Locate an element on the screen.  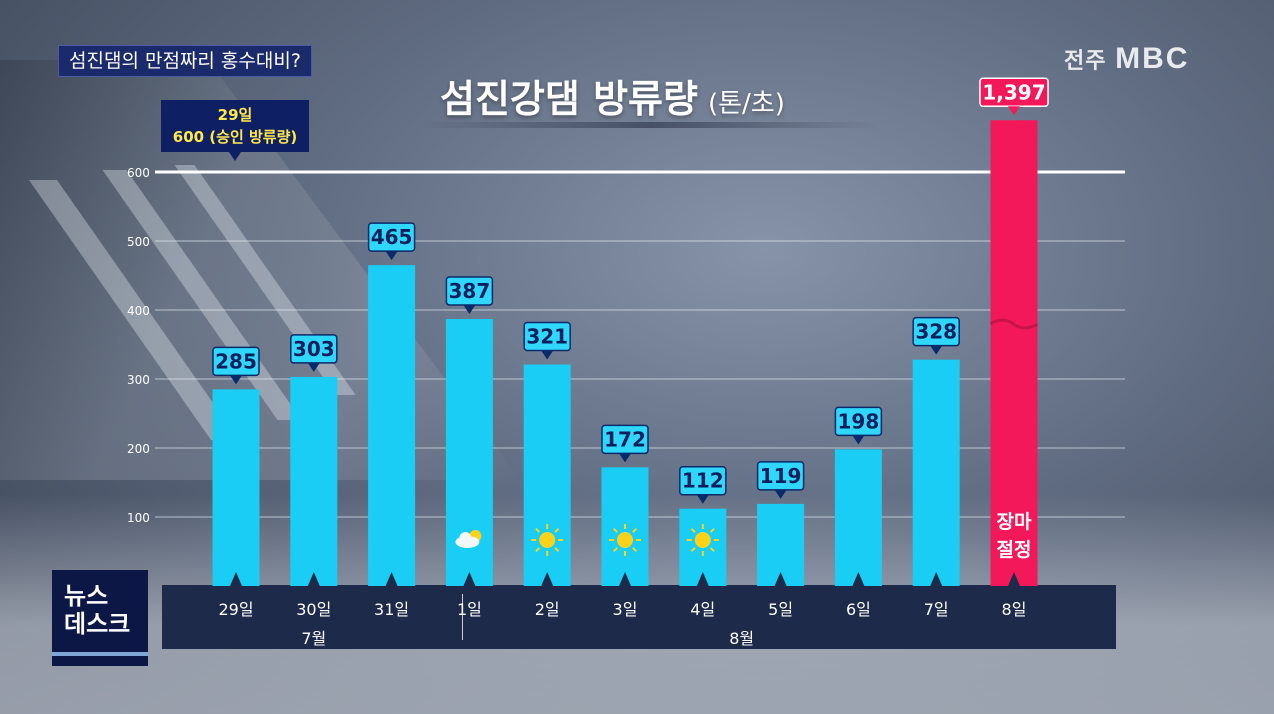
value-label: 465 is located at coordinates (392, 237).